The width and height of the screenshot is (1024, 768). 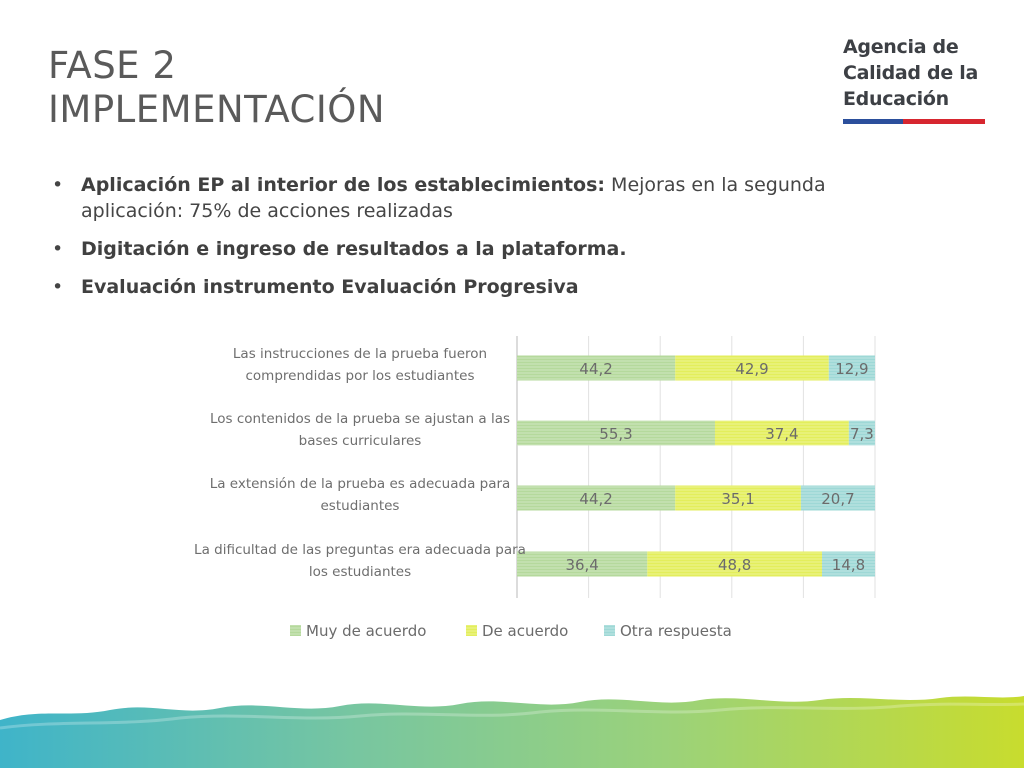 I want to click on title-line-2: IMPLEMENTACIÓN, so click(x=217, y=109).